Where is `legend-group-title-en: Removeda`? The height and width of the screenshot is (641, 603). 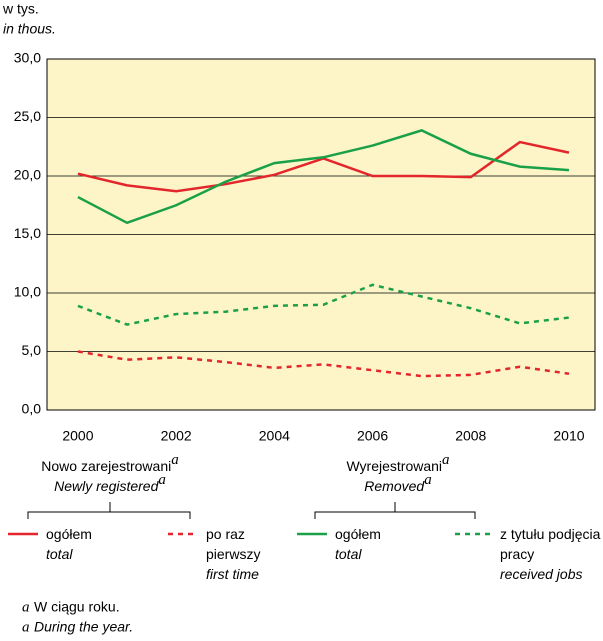
legend-group-title-en: Removeda is located at coordinates (397, 482).